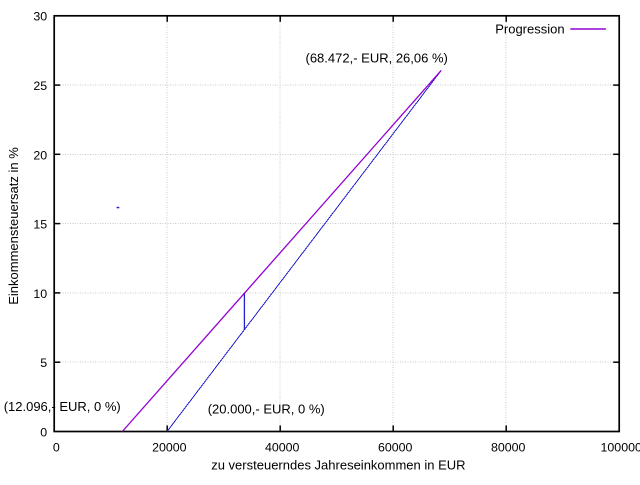 The image size is (640, 485). Describe the element at coordinates (40, 225) in the screenshot. I see `svg-text: 15` at that location.